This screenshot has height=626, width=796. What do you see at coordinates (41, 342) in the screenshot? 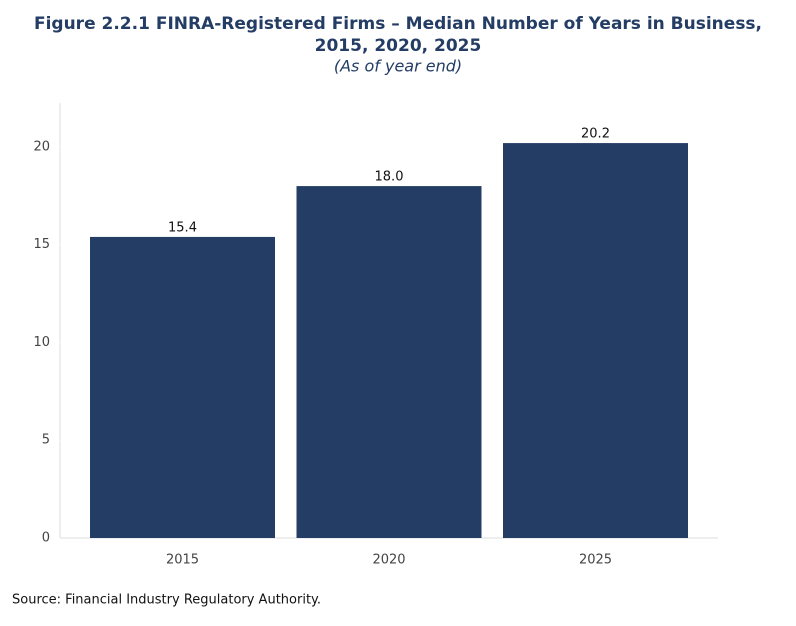
I see `y-tick-label: 10` at bounding box center [41, 342].